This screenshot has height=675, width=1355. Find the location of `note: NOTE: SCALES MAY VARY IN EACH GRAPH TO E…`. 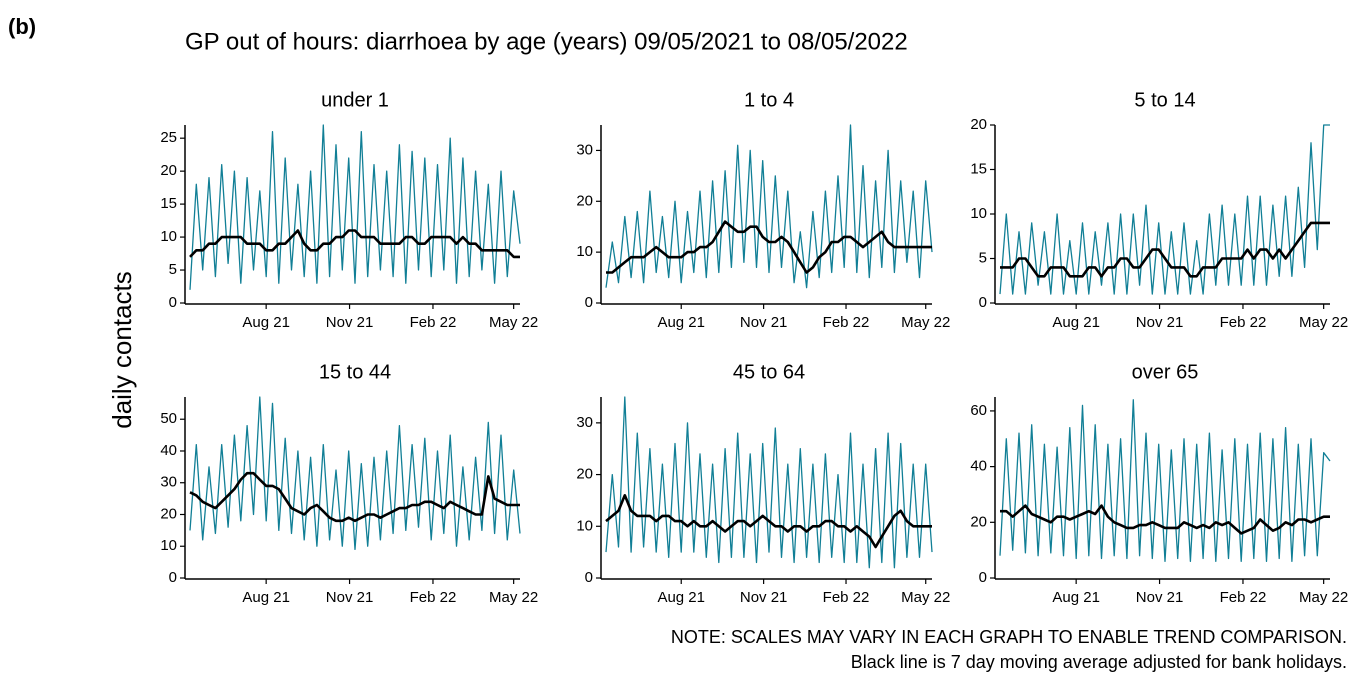

note: NOTE: SCALES MAY VARY IN EACH GRAPH TO E… is located at coordinates (1009, 637).